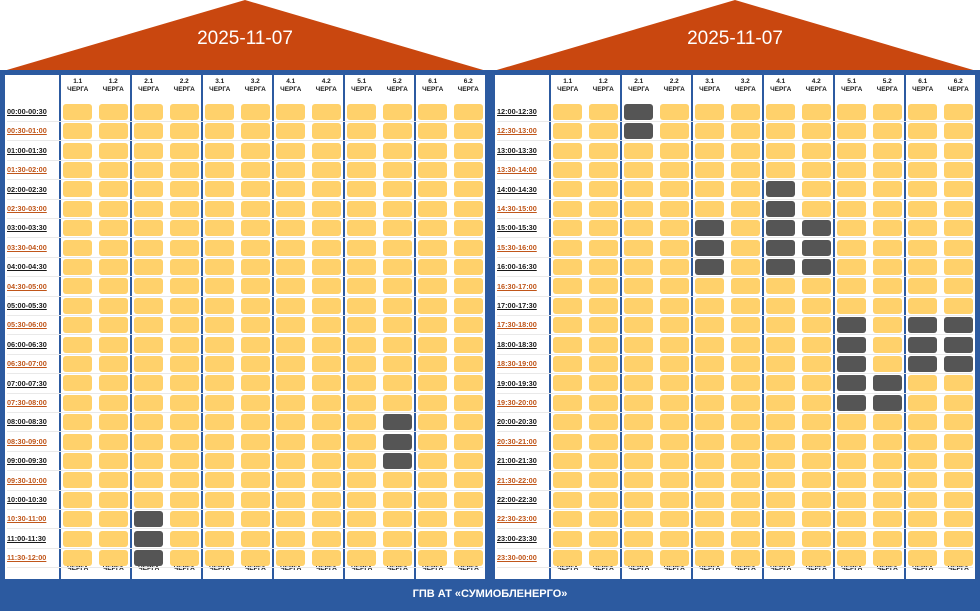 This screenshot has width=980, height=611. Describe the element at coordinates (27, 402) in the screenshot. I see `time-slot-label: 07:30-08:00` at that location.